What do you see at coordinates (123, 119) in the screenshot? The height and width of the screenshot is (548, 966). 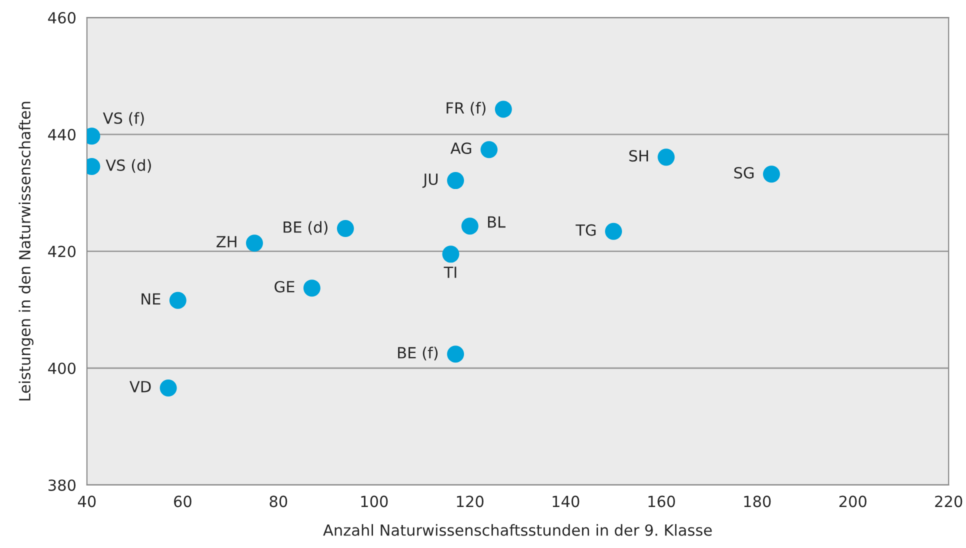 I see `annotation: VS (f)` at bounding box center [123, 119].